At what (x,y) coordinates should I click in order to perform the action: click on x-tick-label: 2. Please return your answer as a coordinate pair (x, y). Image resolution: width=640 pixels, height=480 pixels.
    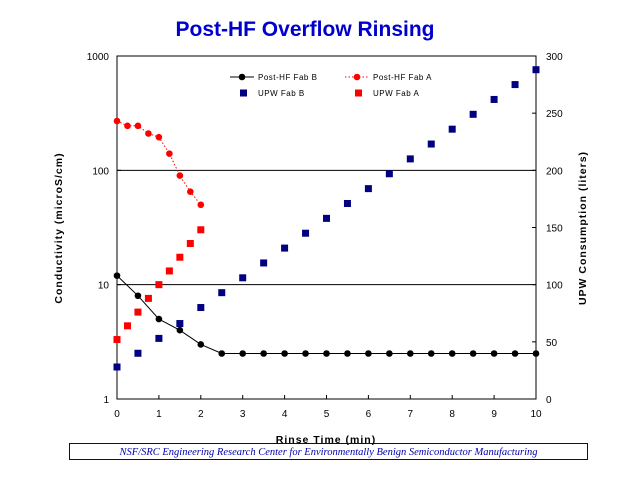
    Looking at the image, I should click on (201, 414).